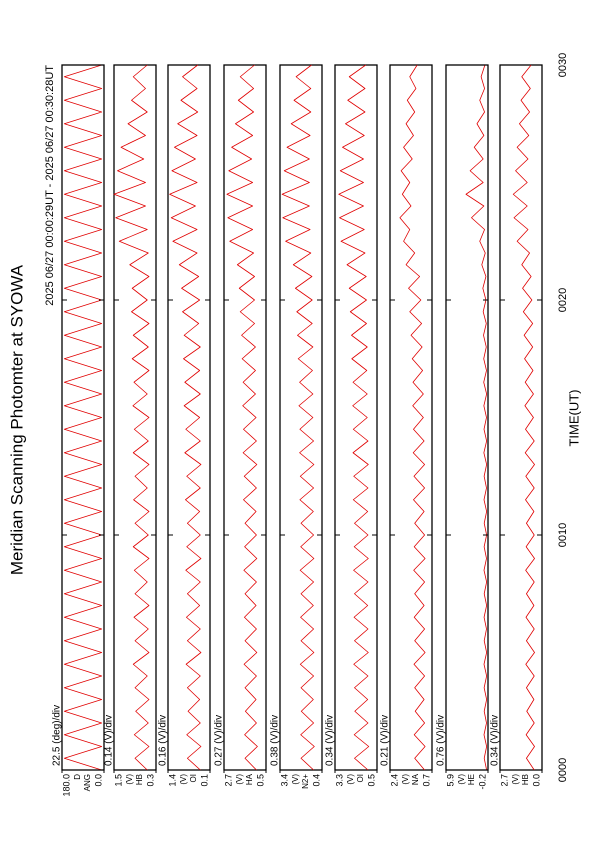 The width and height of the screenshot is (595, 842). Describe the element at coordinates (563, 65) in the screenshot. I see `x-tick-label: 0030` at that location.